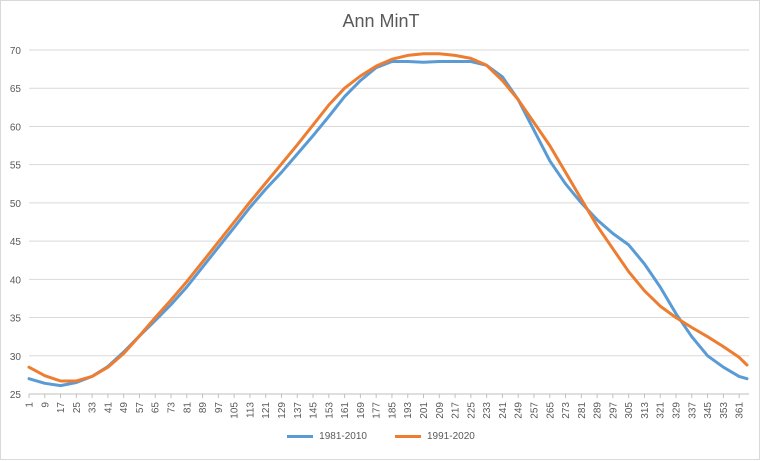 The width and height of the screenshot is (760, 461). I want to click on x-tick-label: 145, so click(314, 410).